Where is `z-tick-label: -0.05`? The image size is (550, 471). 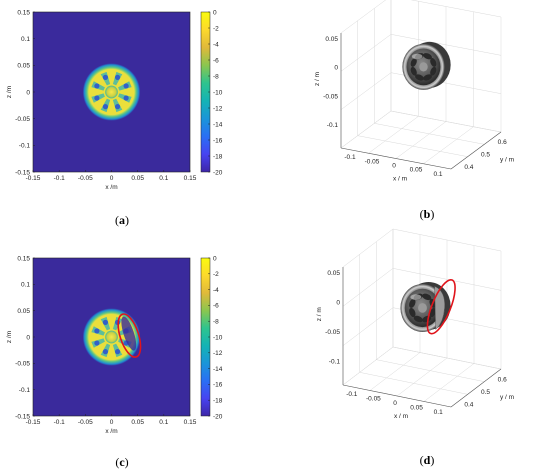 z-tick-label: -0.05 is located at coordinates (330, 96).